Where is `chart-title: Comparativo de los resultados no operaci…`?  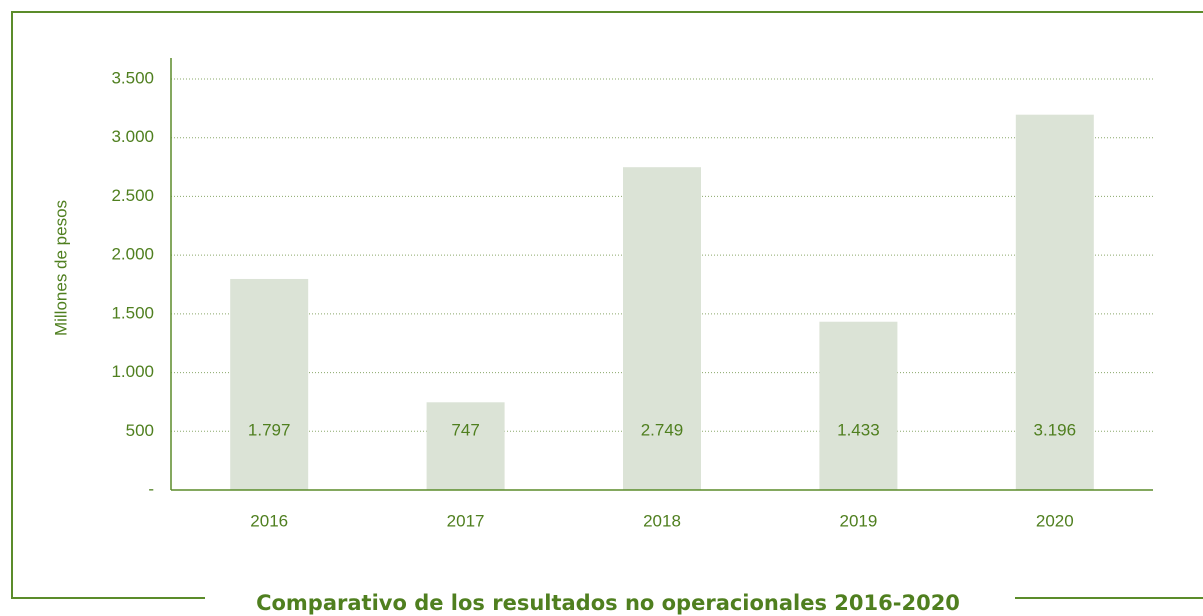
chart-title: Comparativo de los resultados no operaci… is located at coordinates (608, 603).